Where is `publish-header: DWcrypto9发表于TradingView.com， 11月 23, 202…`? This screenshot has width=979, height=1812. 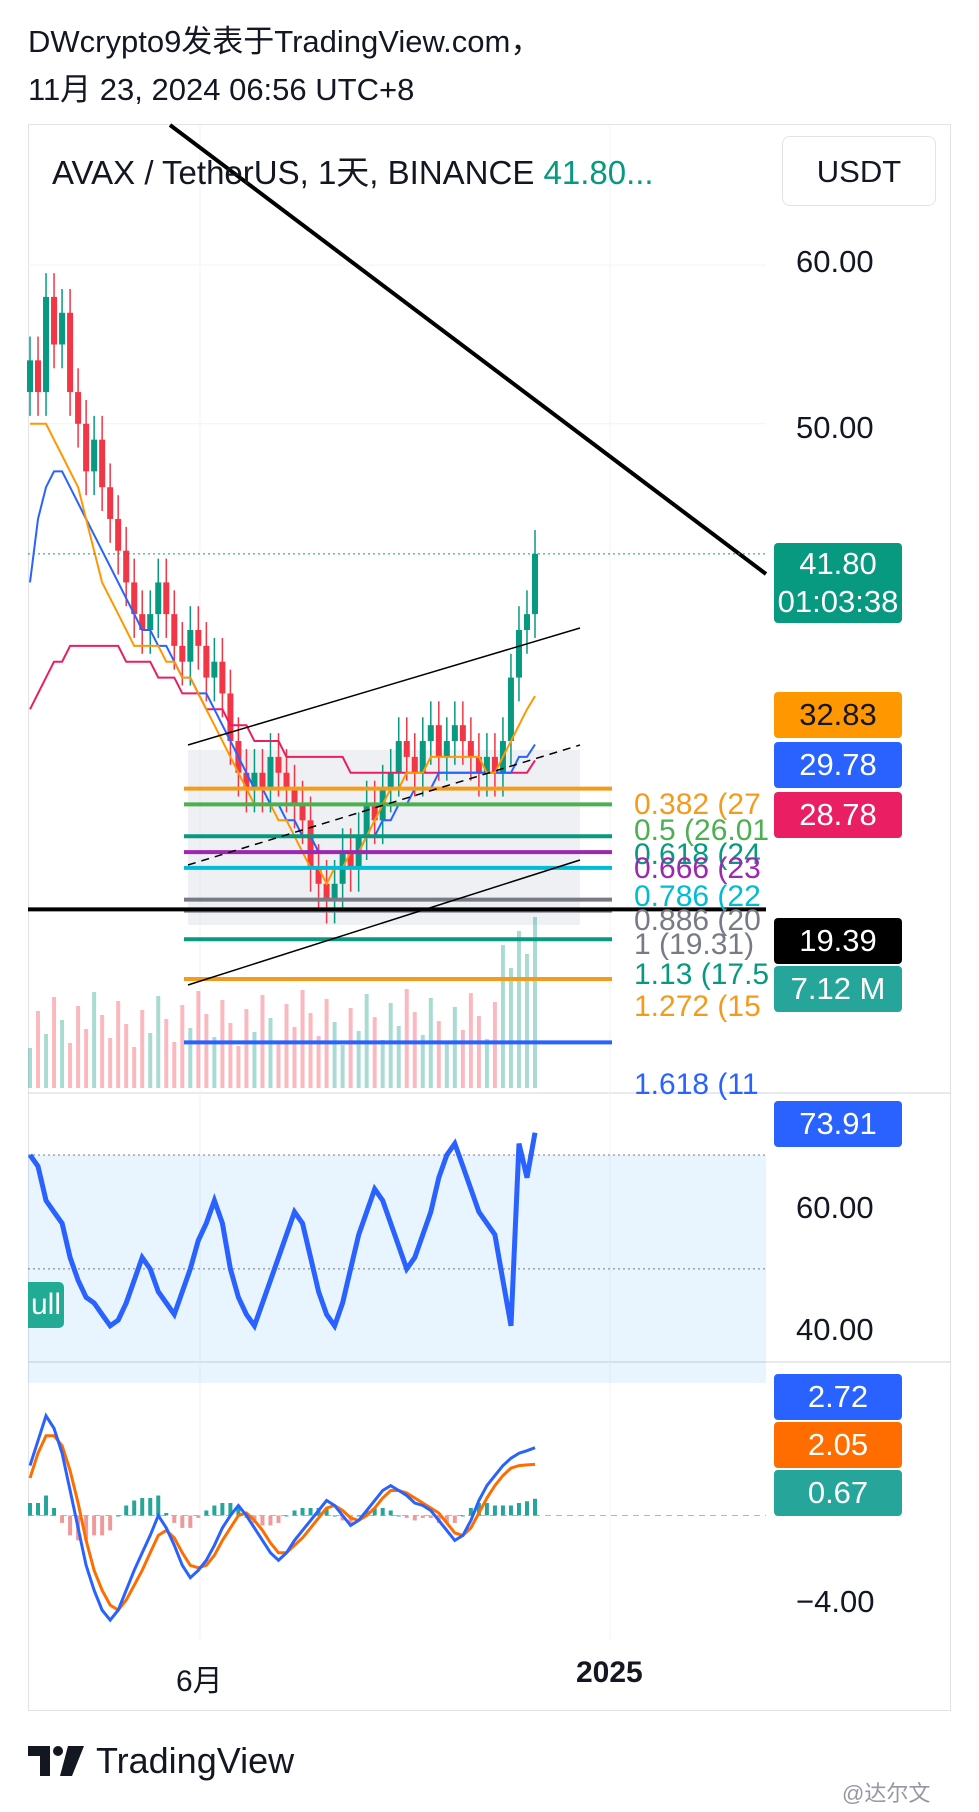
publish-header: DWcrypto9发表于TradingView.com， 11月 23, 202… is located at coordinates (284, 66).